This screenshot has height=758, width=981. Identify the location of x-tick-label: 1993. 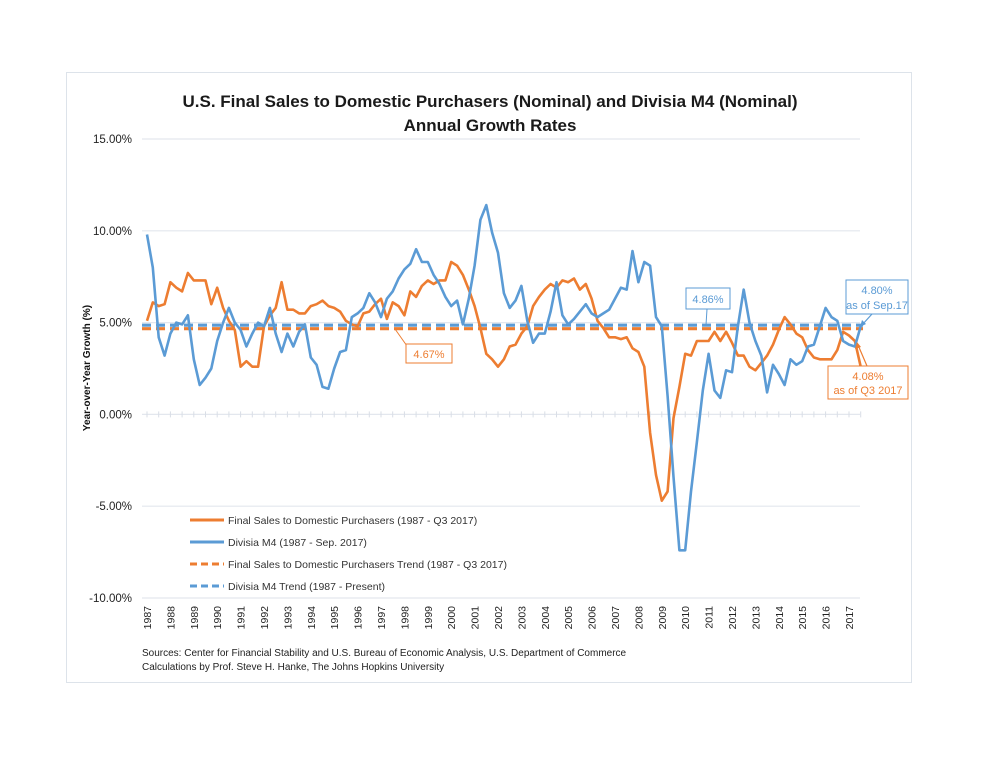
(288, 618).